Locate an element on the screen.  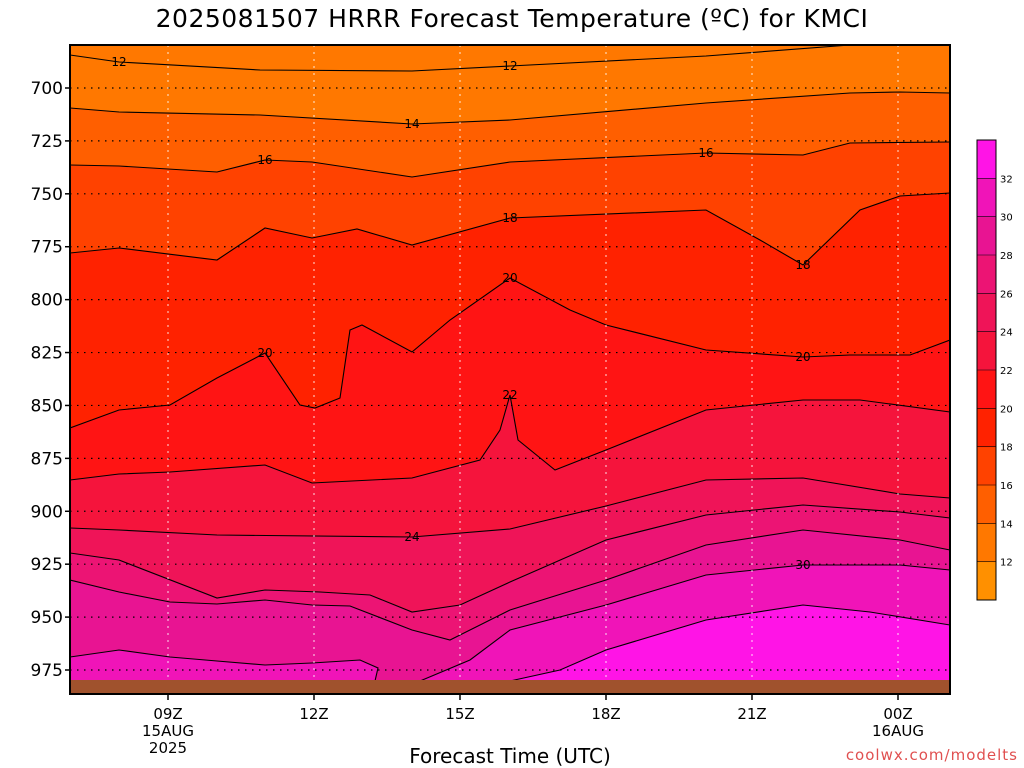
colorbar-label-30: 30 is located at coordinates (1006, 218).